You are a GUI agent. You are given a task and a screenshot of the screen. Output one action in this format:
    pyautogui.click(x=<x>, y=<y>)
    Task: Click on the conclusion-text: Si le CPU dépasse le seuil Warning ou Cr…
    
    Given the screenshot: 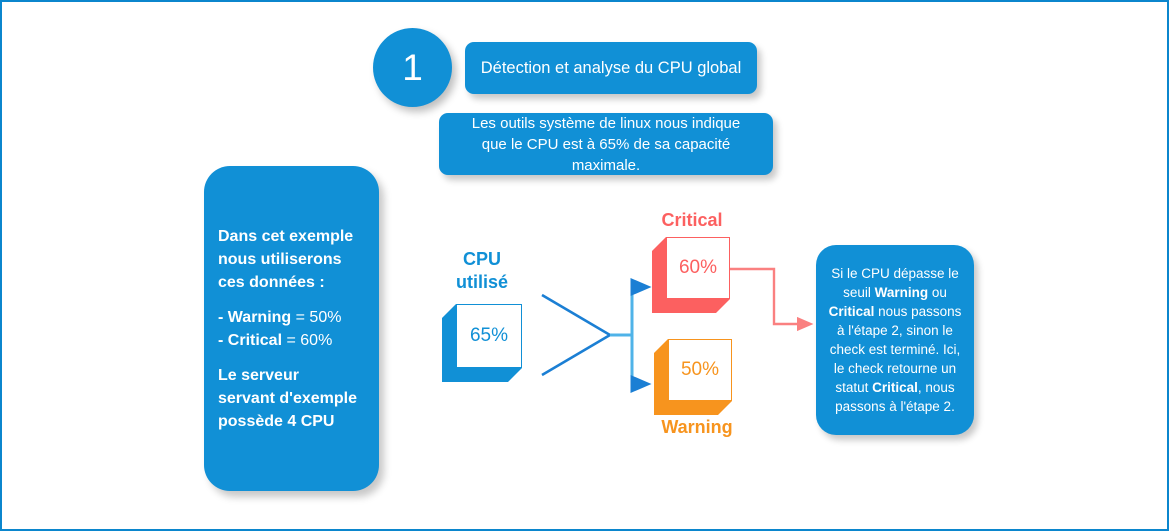 What is the action you would take?
    pyautogui.click(x=895, y=340)
    